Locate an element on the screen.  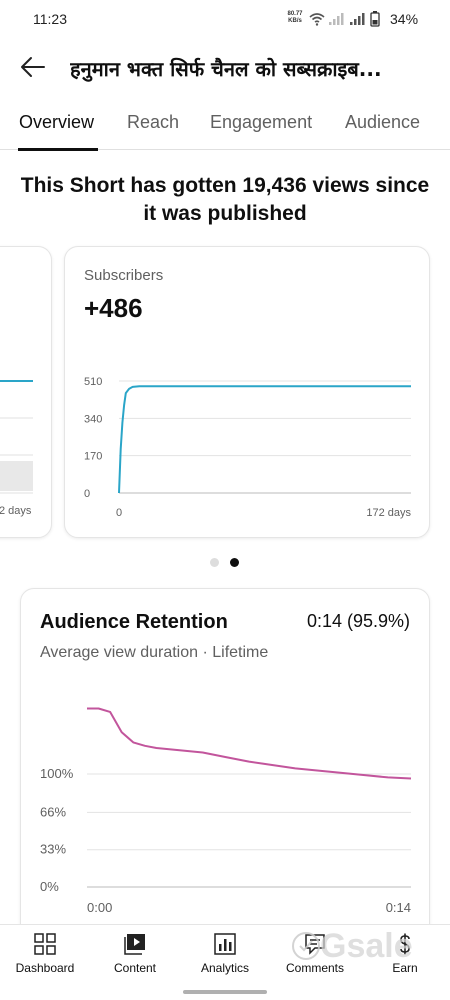
nav-content: Content is located at coordinates (135, 955).